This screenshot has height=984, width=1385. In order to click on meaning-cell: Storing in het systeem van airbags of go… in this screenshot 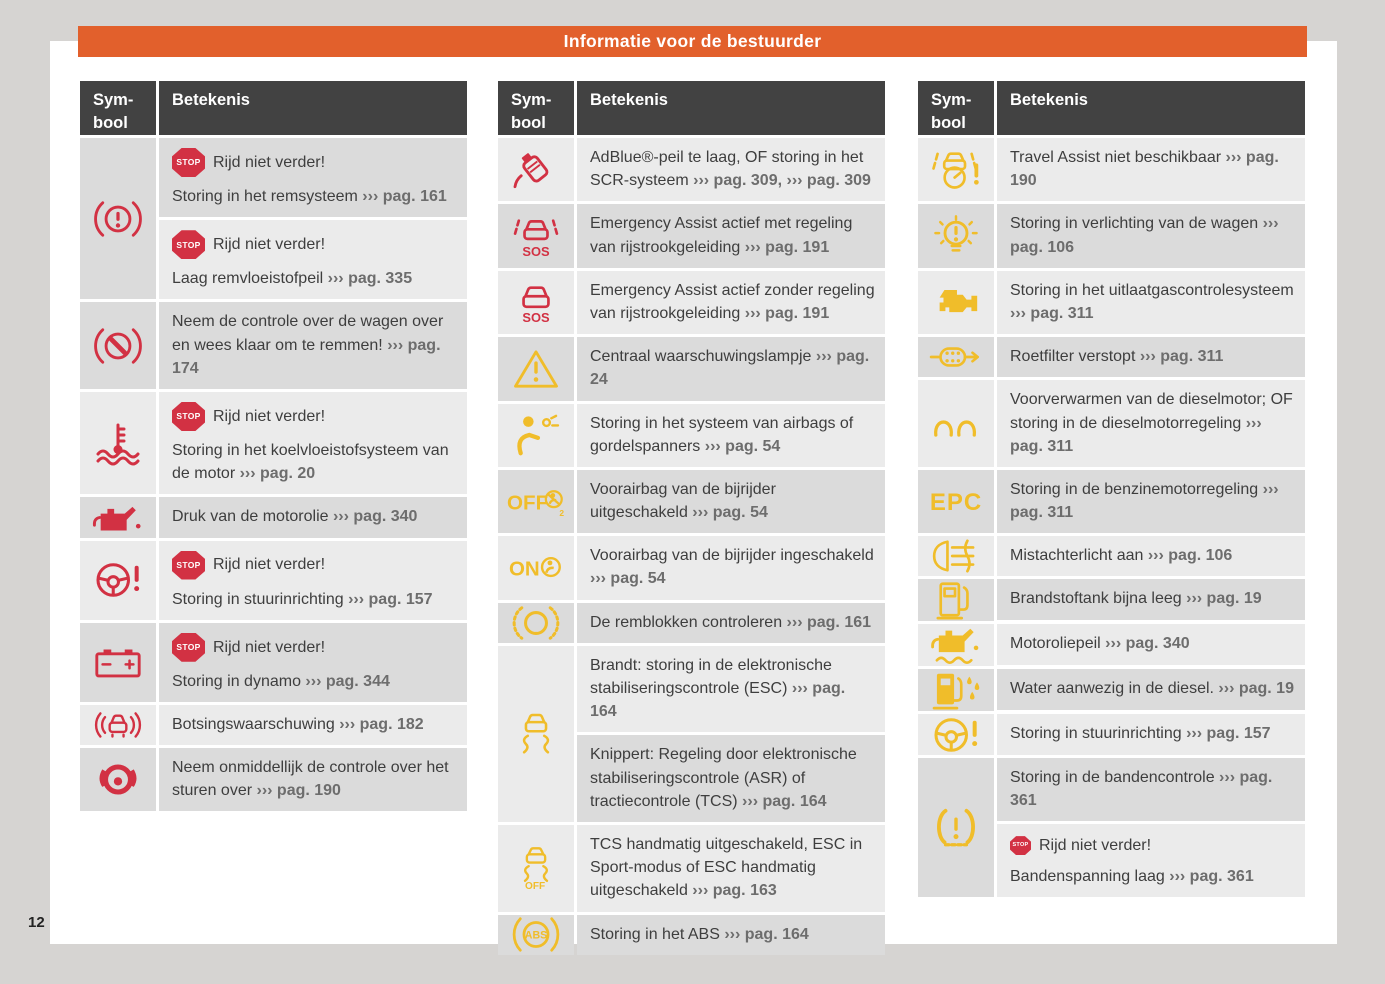, I will do `click(731, 435)`.